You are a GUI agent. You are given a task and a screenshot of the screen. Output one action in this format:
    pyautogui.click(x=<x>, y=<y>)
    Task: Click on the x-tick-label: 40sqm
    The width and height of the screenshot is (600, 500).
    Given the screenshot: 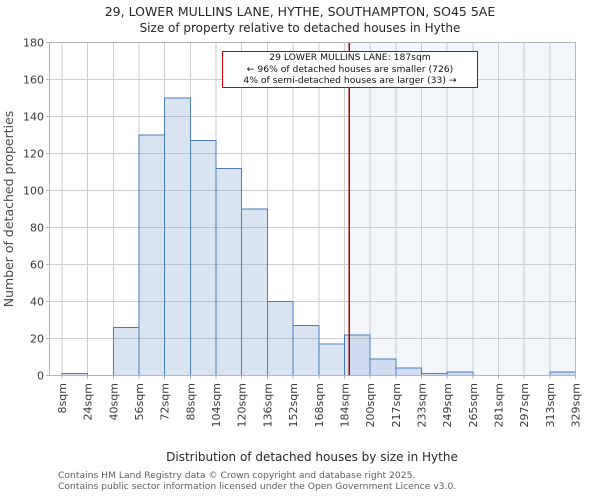 What is the action you would take?
    pyautogui.click(x=113, y=401)
    